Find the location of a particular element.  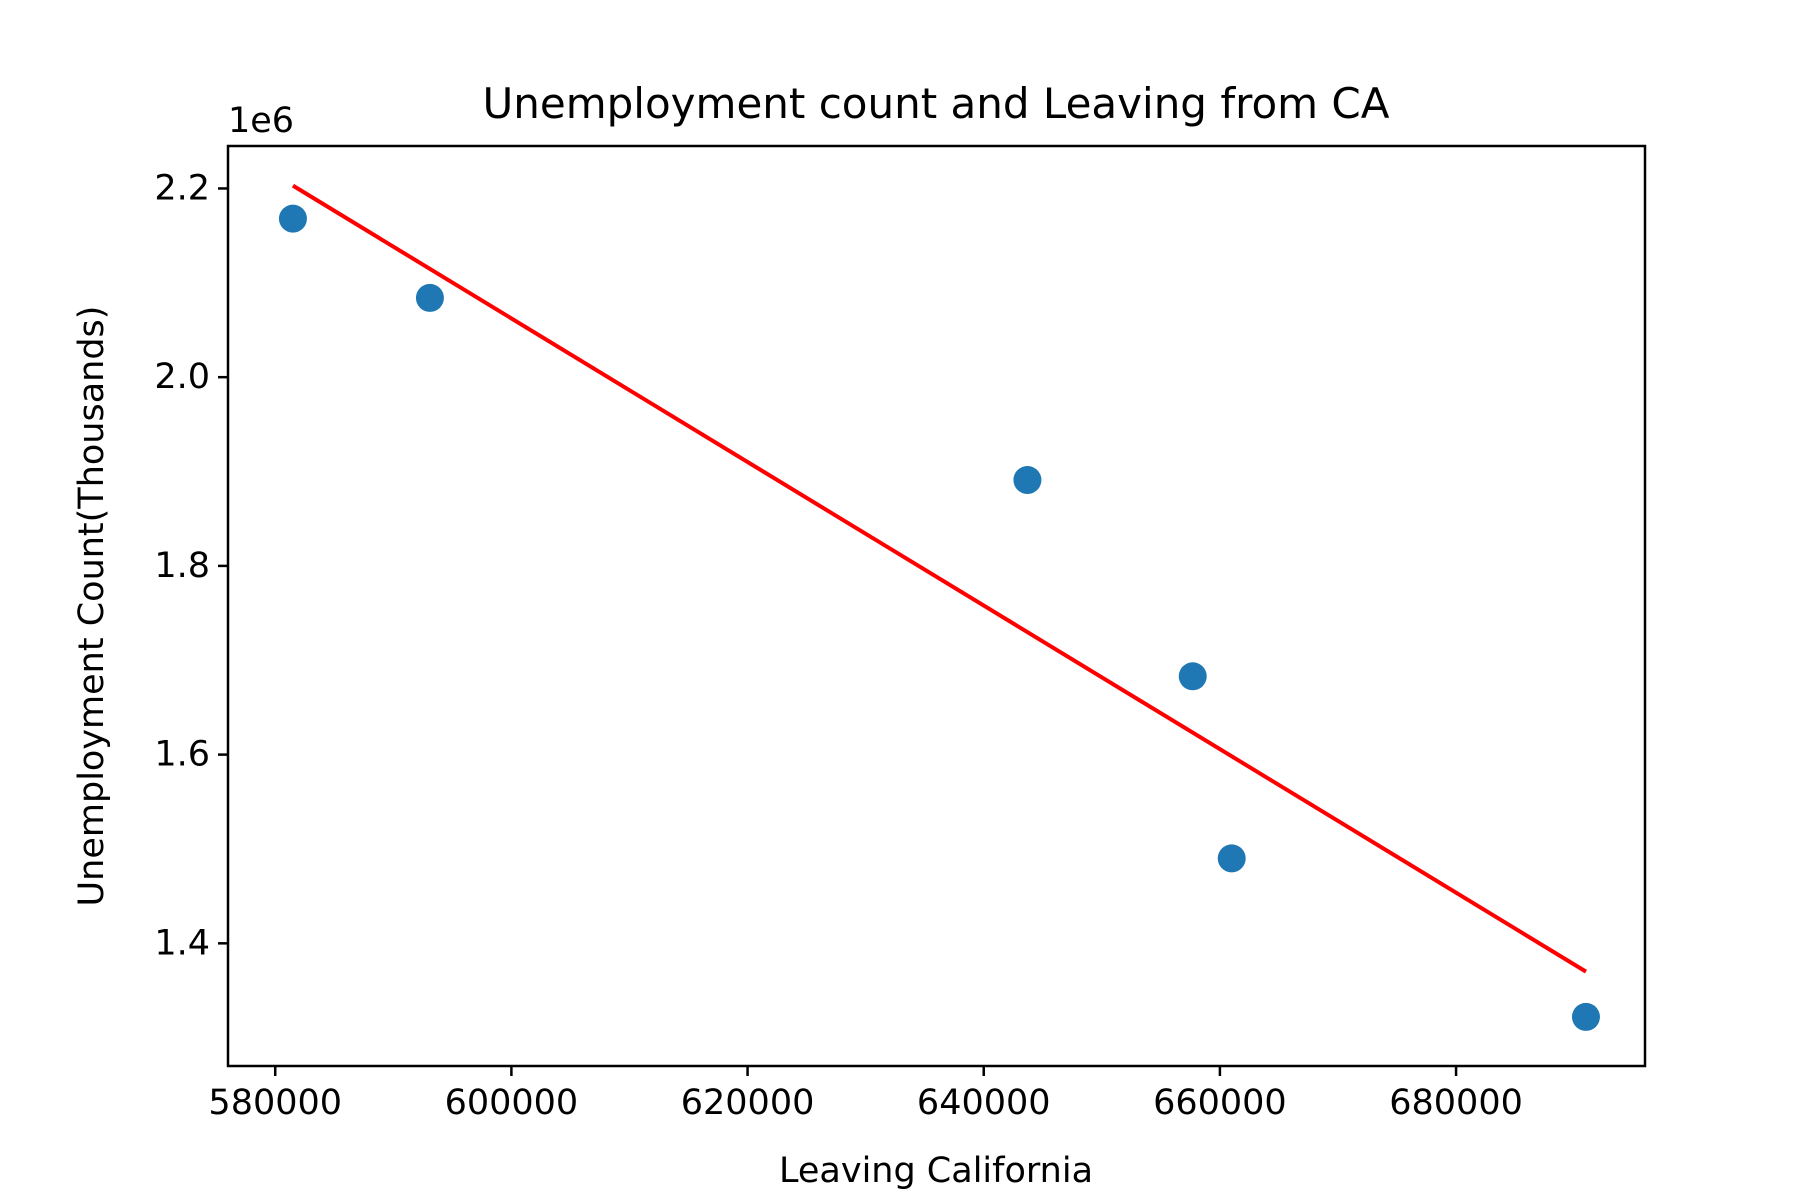

y-tick-label: 2.2 is located at coordinates (182, 188).